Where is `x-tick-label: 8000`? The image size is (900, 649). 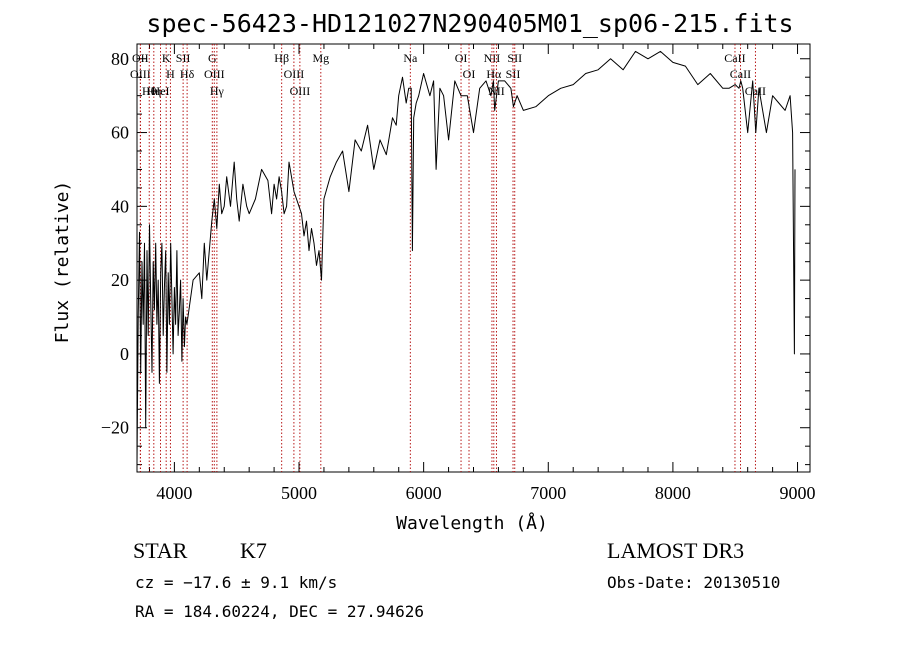
x-tick-label: 8000 is located at coordinates (673, 493).